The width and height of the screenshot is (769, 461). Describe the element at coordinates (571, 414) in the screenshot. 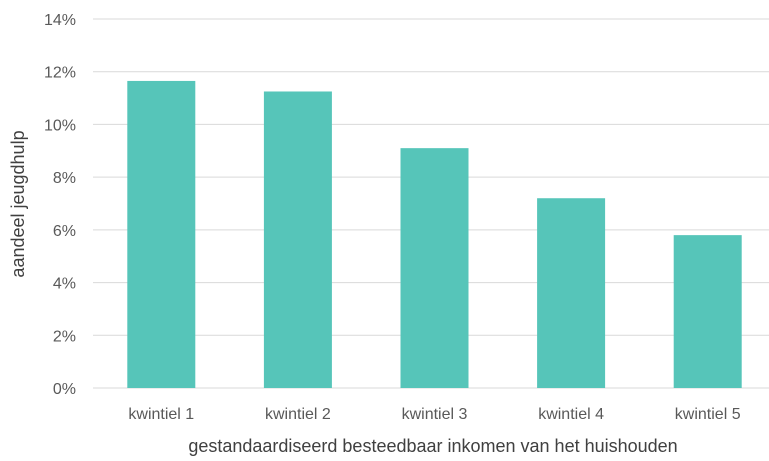

I see `x-tick-label: kwintiel 4` at that location.